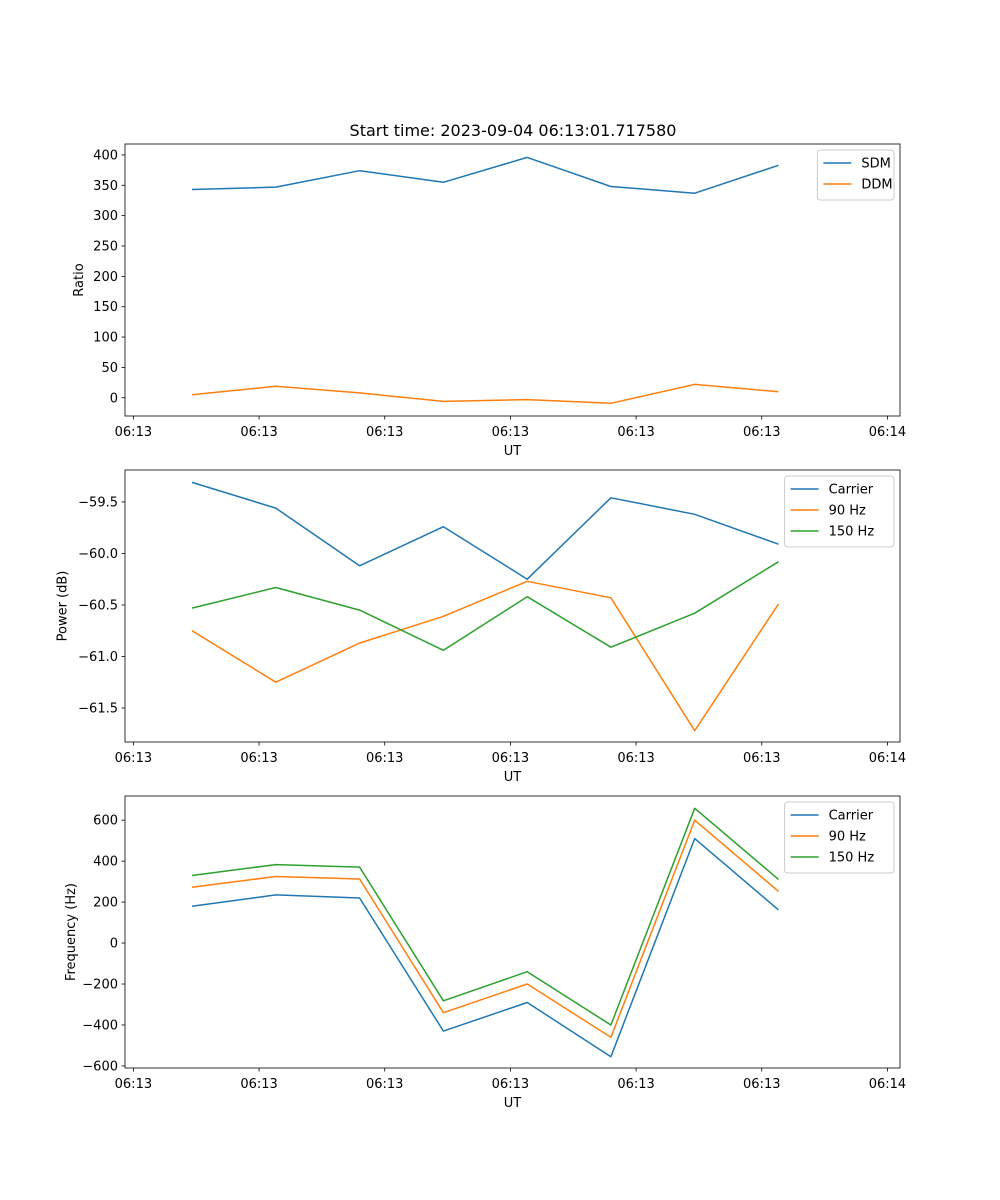 Image resolution: width=1000 pixels, height=1200 pixels. I want to click on y-tick-label: −61.5, so click(98, 709).